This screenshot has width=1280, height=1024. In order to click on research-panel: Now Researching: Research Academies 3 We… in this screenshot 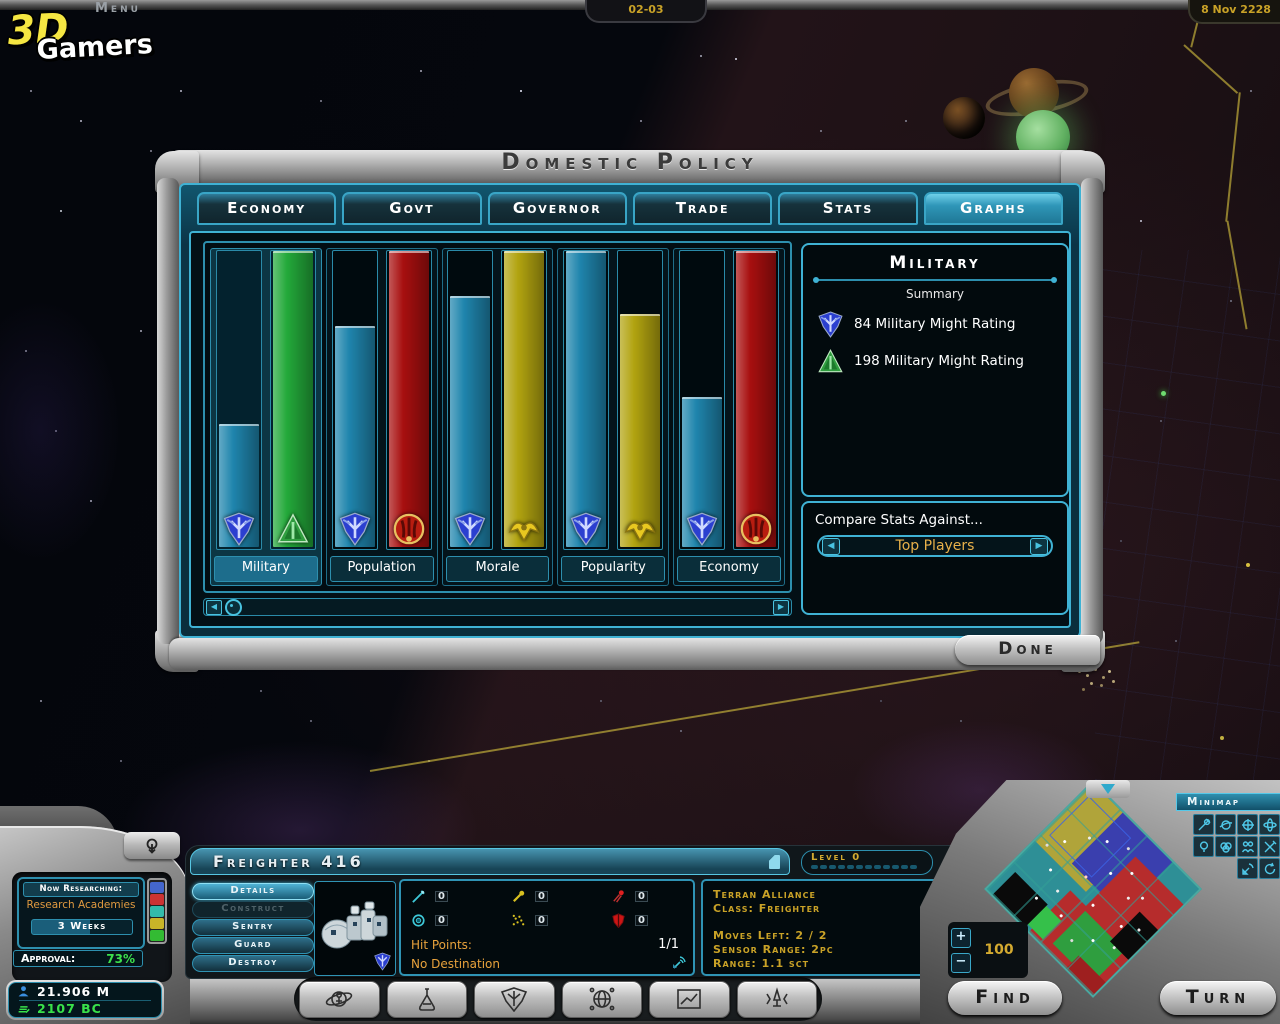, I will do `click(81, 913)`.